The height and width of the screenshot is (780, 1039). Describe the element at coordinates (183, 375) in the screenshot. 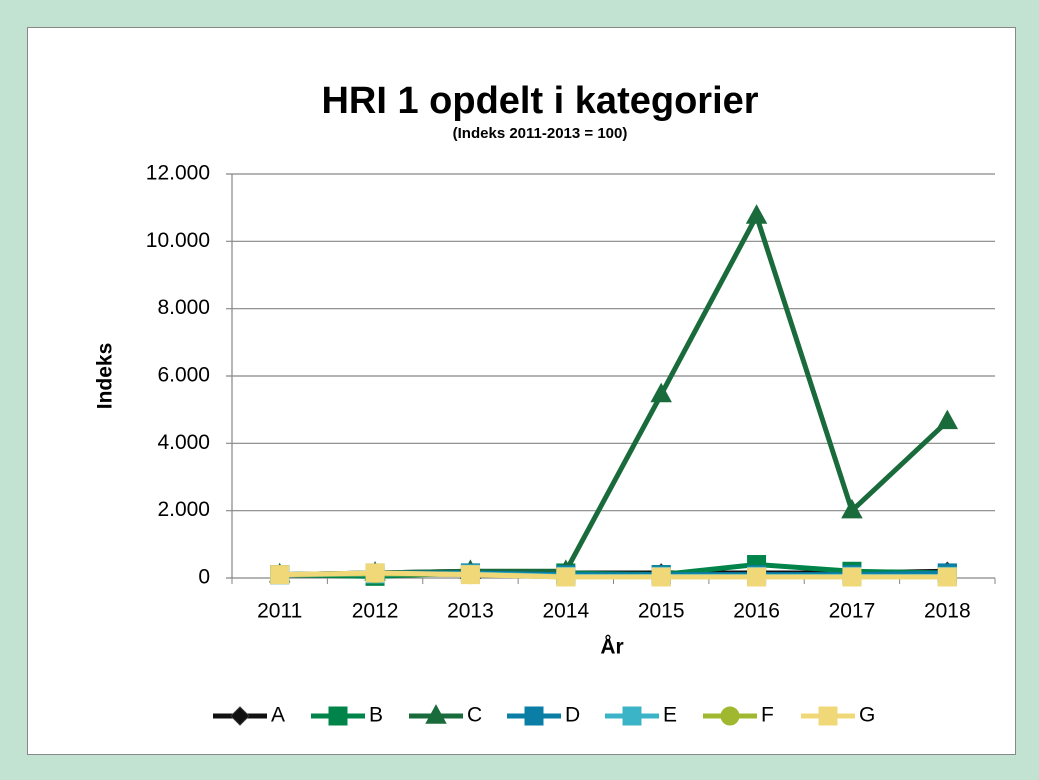

I see `y-tick-label: 6.000` at that location.